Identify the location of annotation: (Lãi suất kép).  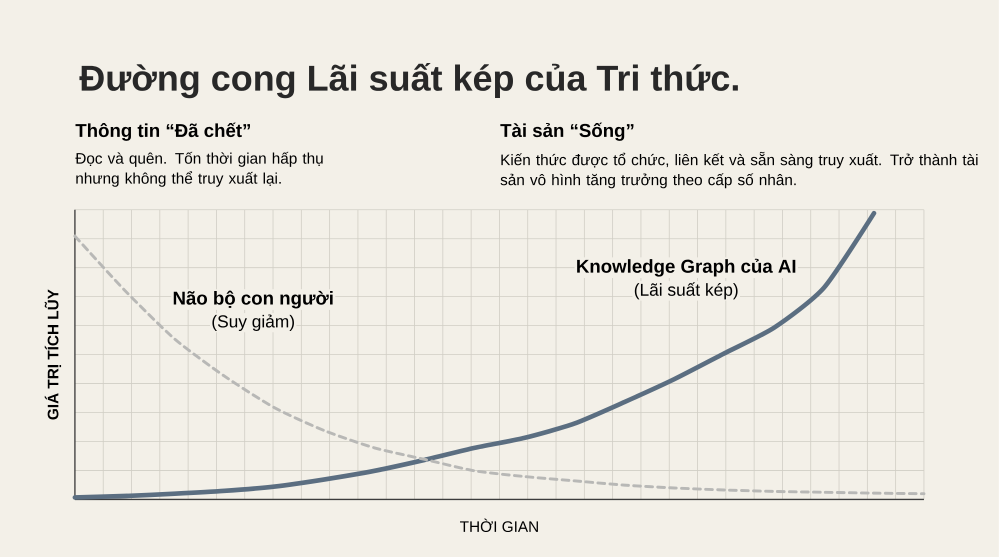
(686, 291).